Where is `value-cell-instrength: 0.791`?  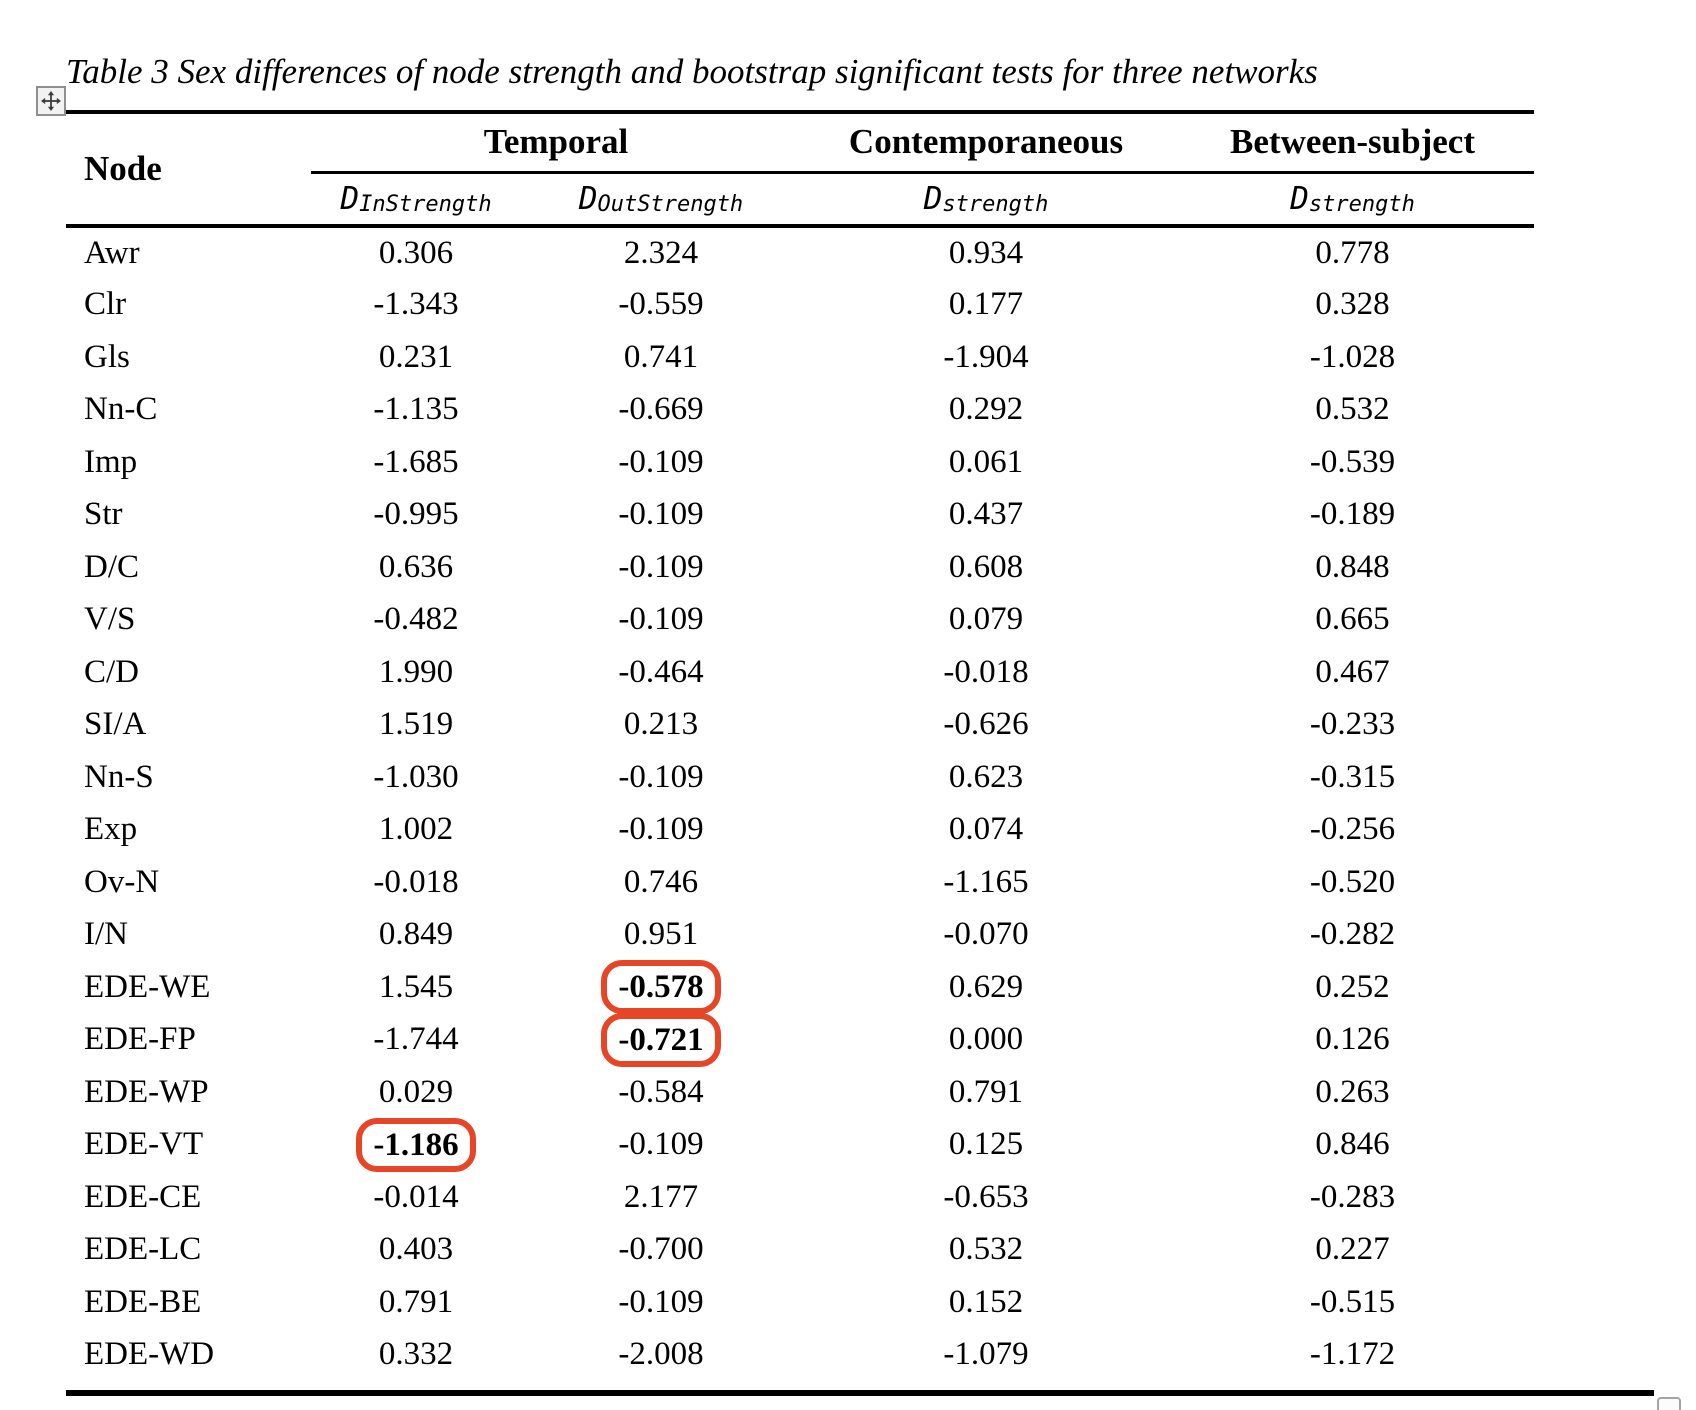
value-cell-instrength: 0.791 is located at coordinates (416, 1301).